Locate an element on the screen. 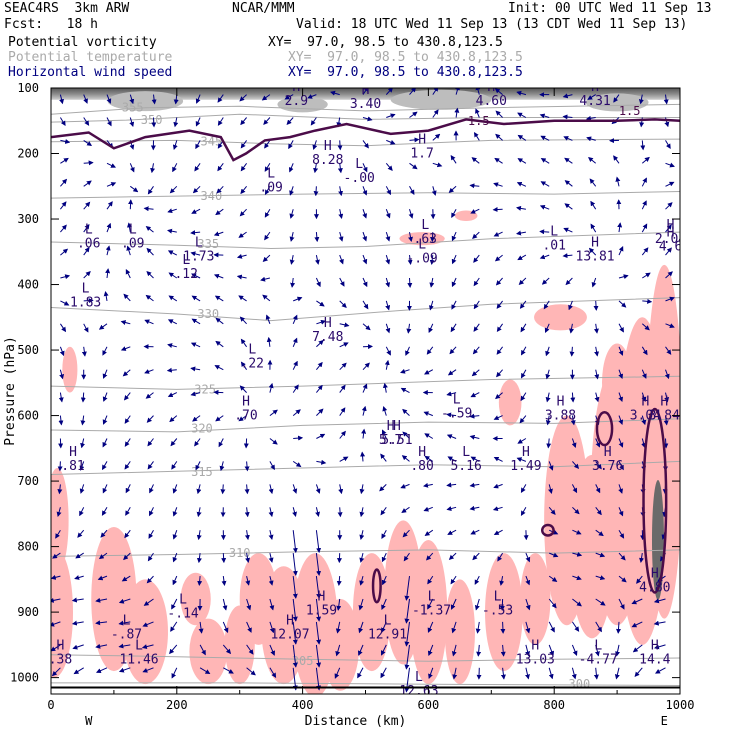 Image resolution: width=740 pixels, height=740 pixels. extremum-value: 4.31 is located at coordinates (594, 101).